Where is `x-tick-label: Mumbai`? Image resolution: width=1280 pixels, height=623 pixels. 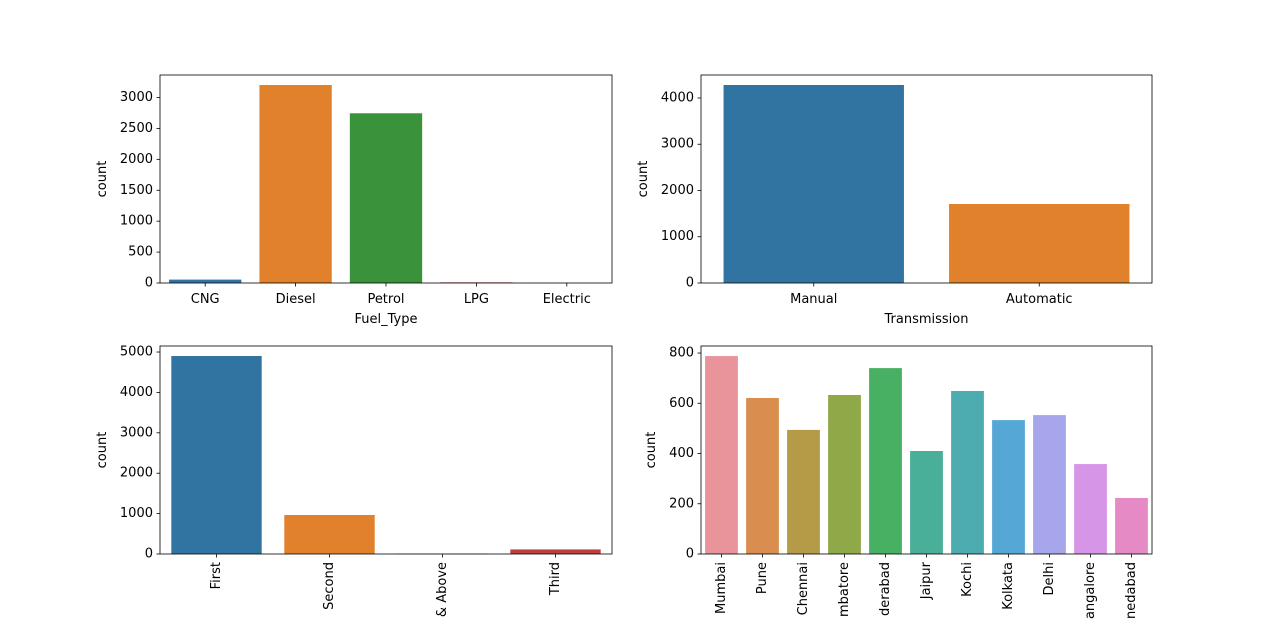
x-tick-label: Mumbai is located at coordinates (721, 588).